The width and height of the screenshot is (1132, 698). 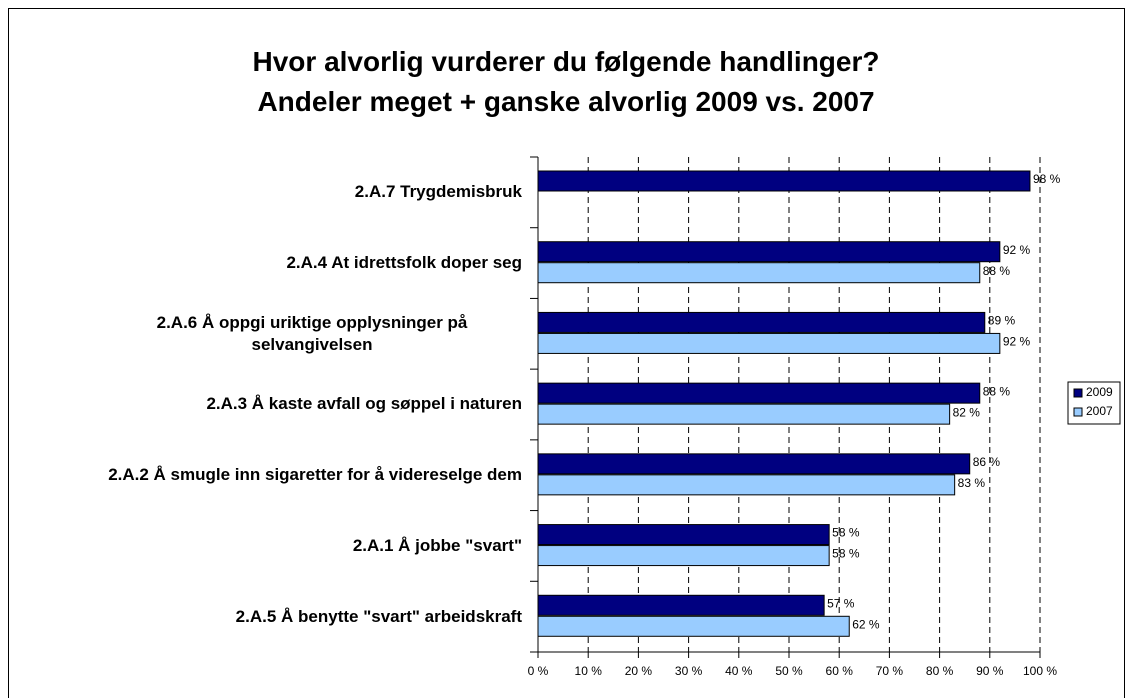 What do you see at coordinates (987, 462) in the screenshot?
I see `value-label: 86 %` at bounding box center [987, 462].